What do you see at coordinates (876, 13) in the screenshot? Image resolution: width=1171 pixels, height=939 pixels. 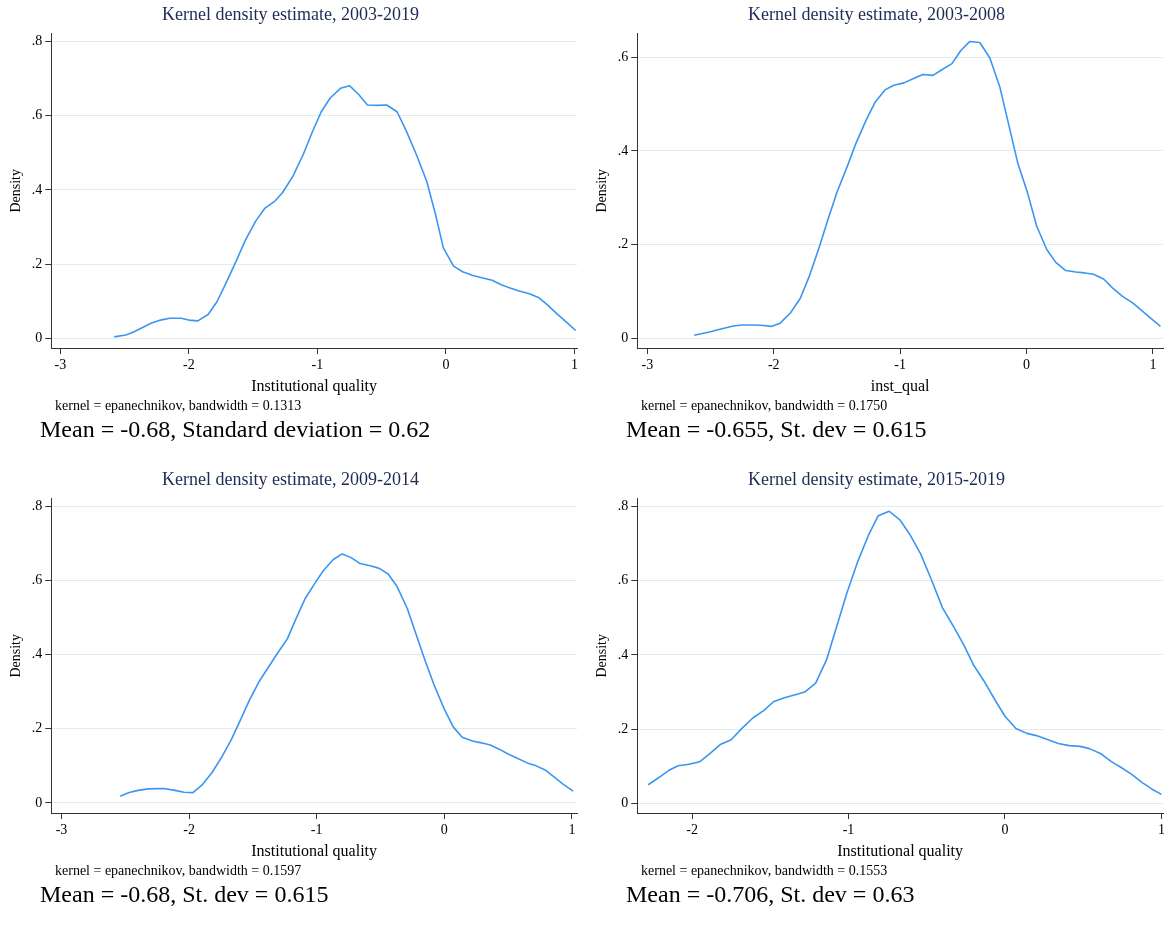 I see `chart-title: Kernel density estimate, 2003-2008` at bounding box center [876, 13].